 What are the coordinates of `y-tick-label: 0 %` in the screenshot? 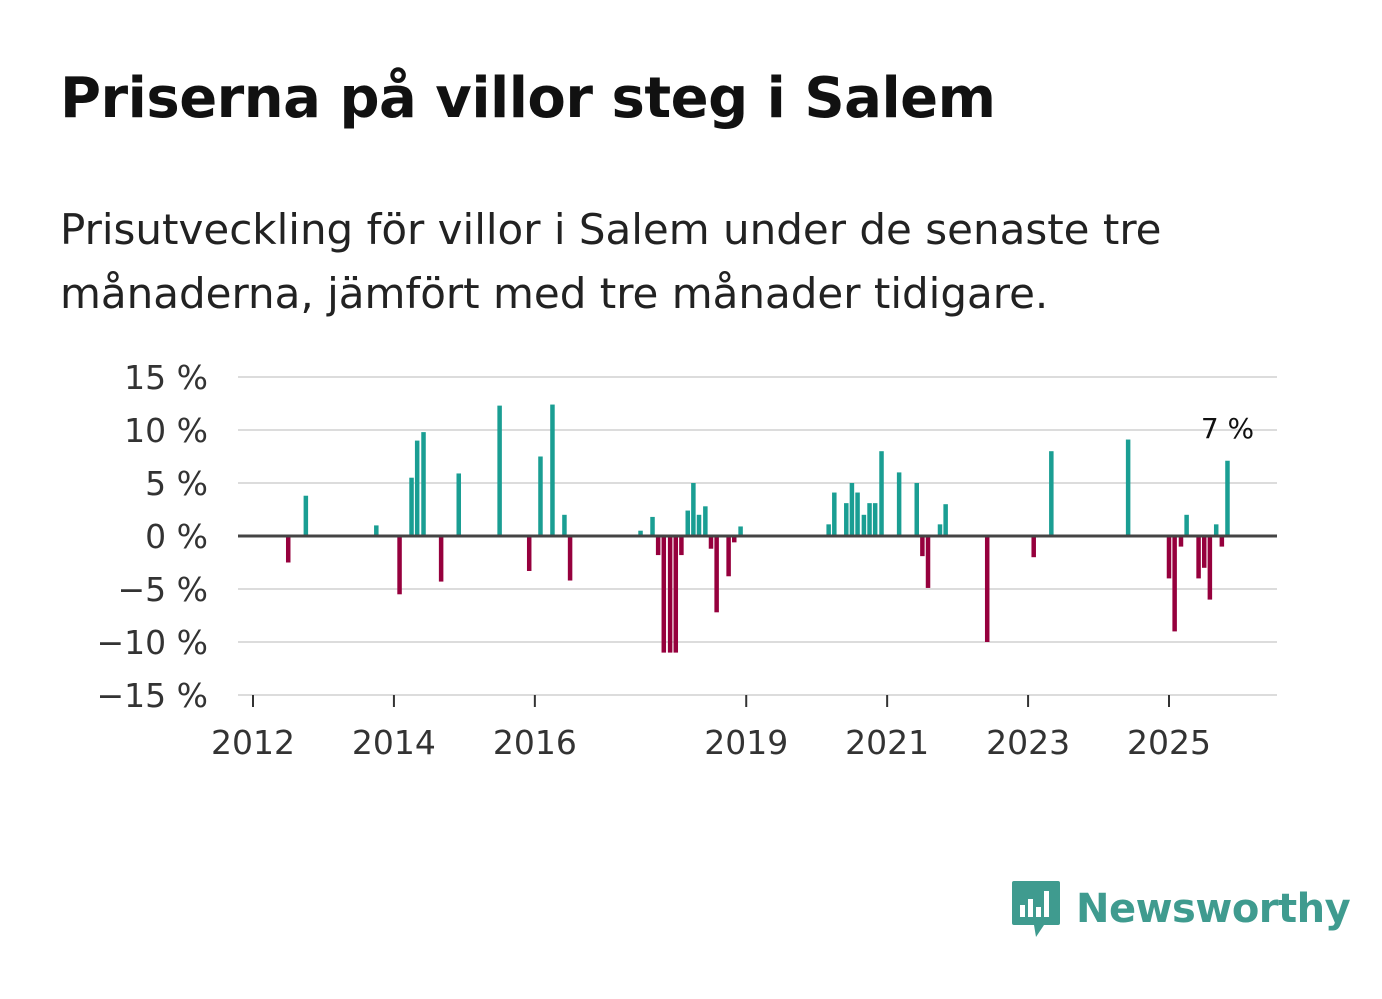 It's located at (176, 536).